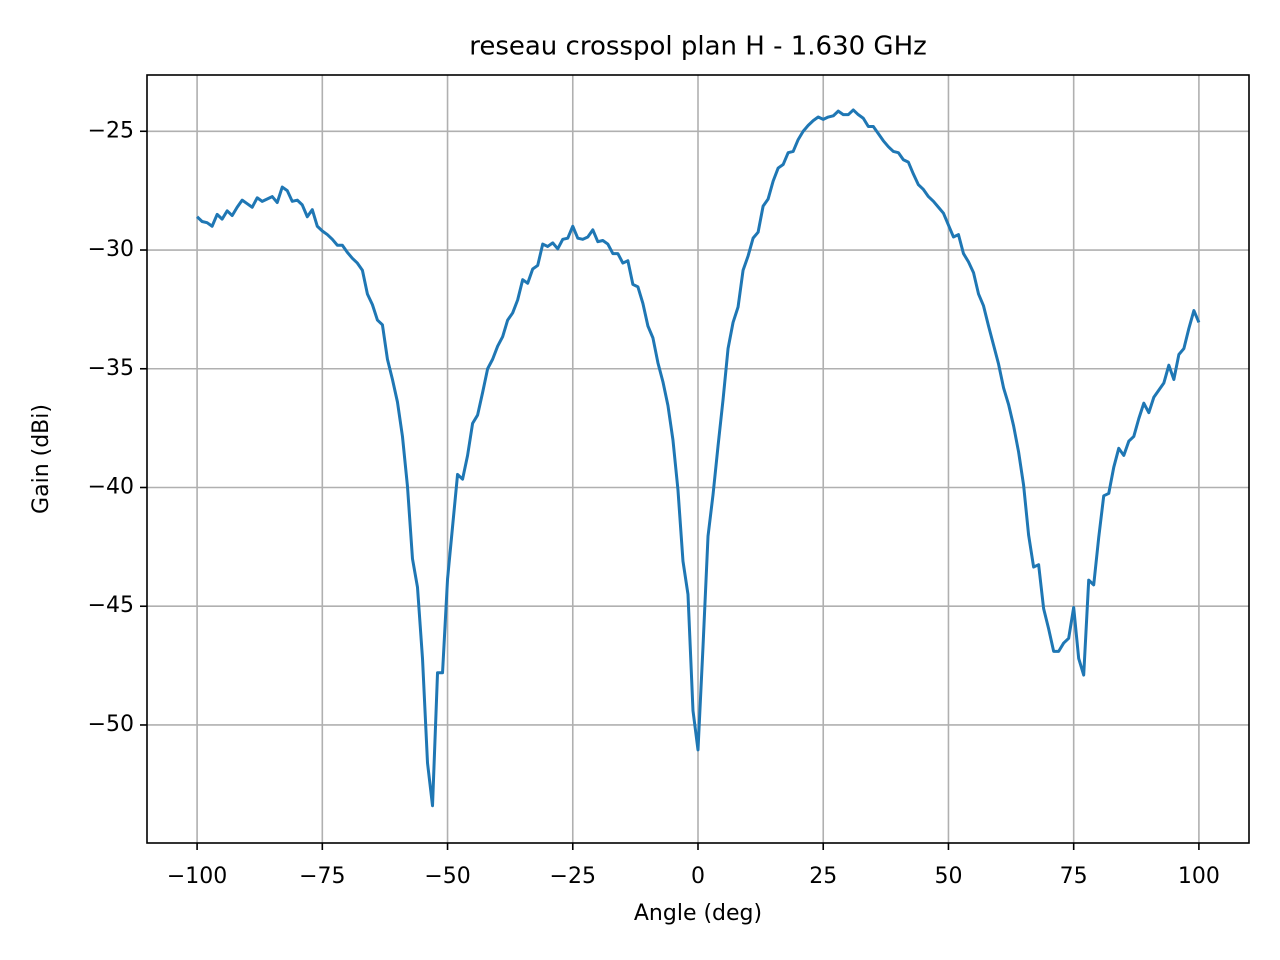  What do you see at coordinates (111, 249) in the screenshot?
I see `y-tick-label: −30` at bounding box center [111, 249].